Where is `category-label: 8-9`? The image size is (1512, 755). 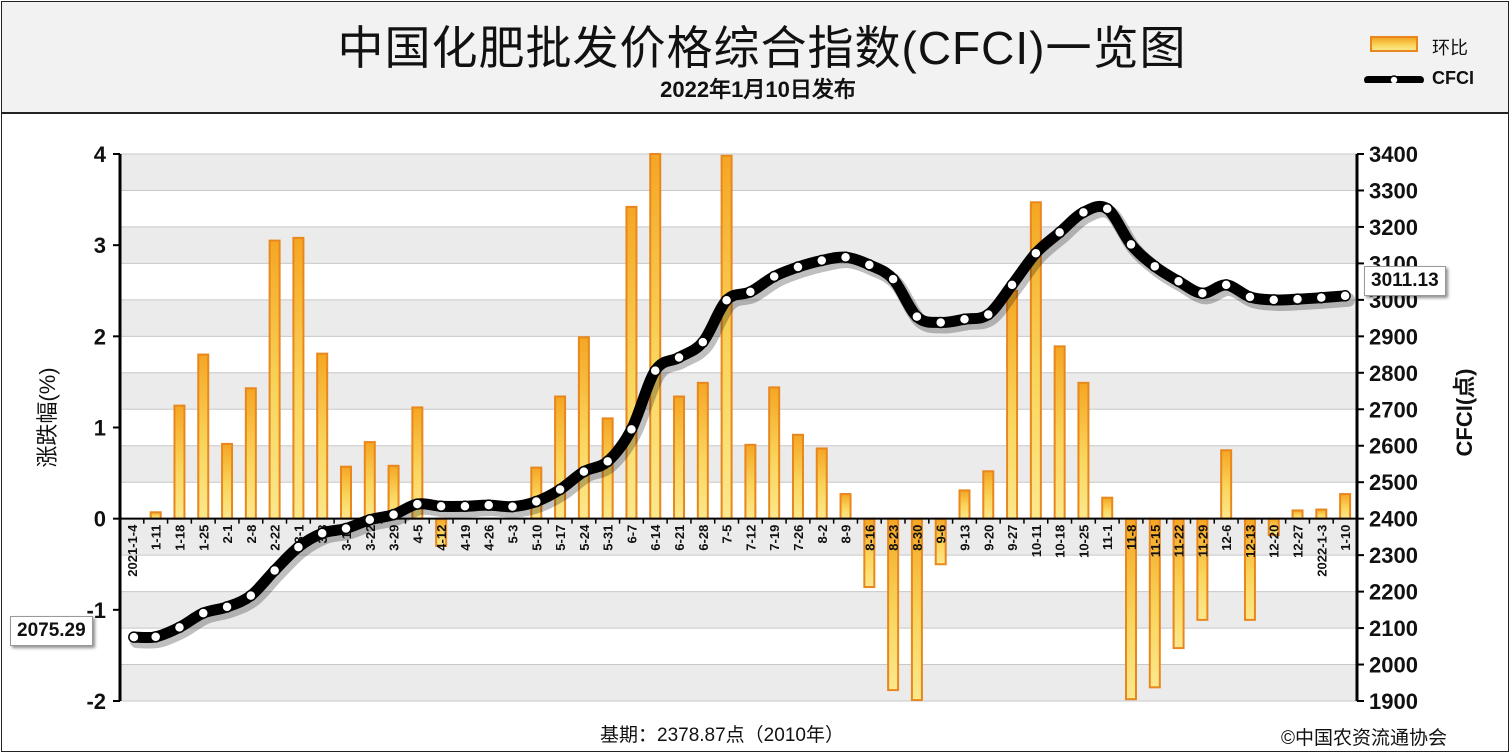 category-label: 8-9 is located at coordinates (846, 534).